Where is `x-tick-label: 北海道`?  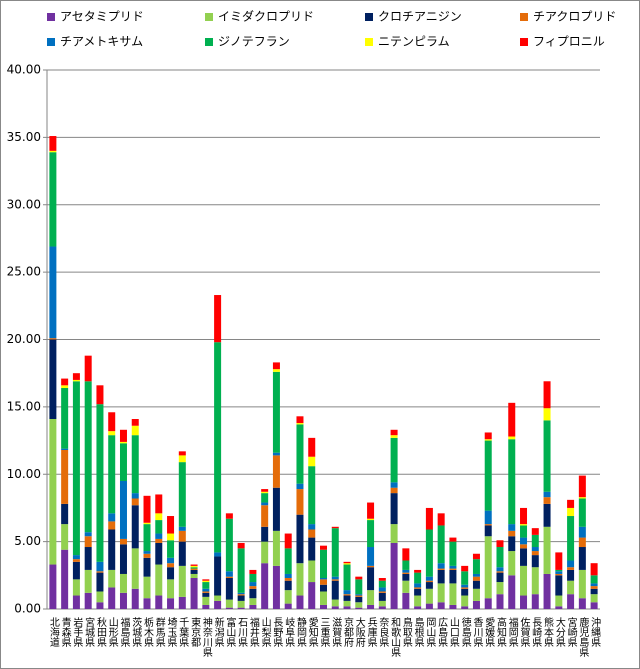 x-tick-label: 北海道 is located at coordinates (53, 632).